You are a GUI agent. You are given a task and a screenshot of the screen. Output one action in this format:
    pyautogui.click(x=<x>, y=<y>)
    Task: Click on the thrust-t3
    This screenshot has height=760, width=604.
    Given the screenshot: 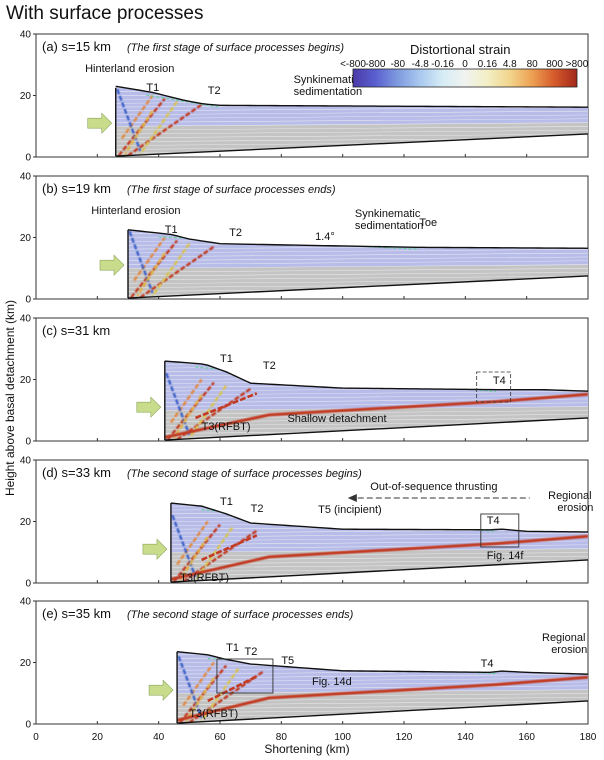 What is the action you would take?
    pyautogui.click(x=226, y=406)
    